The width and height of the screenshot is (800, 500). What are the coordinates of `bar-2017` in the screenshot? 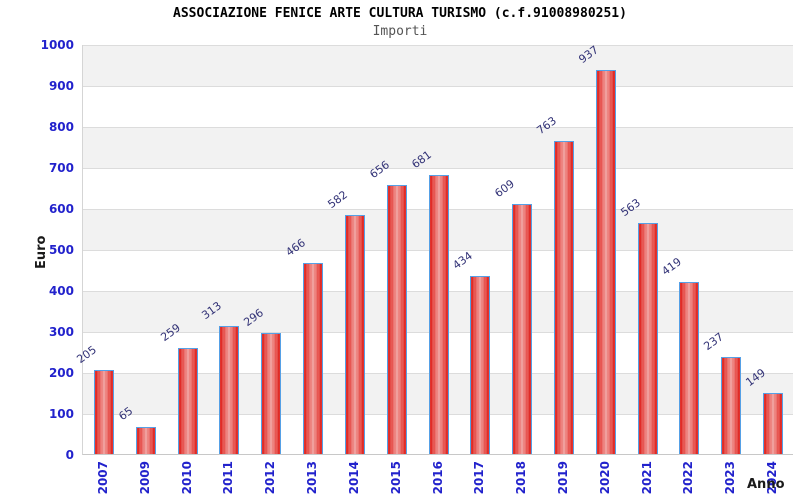 It's located at (480, 365).